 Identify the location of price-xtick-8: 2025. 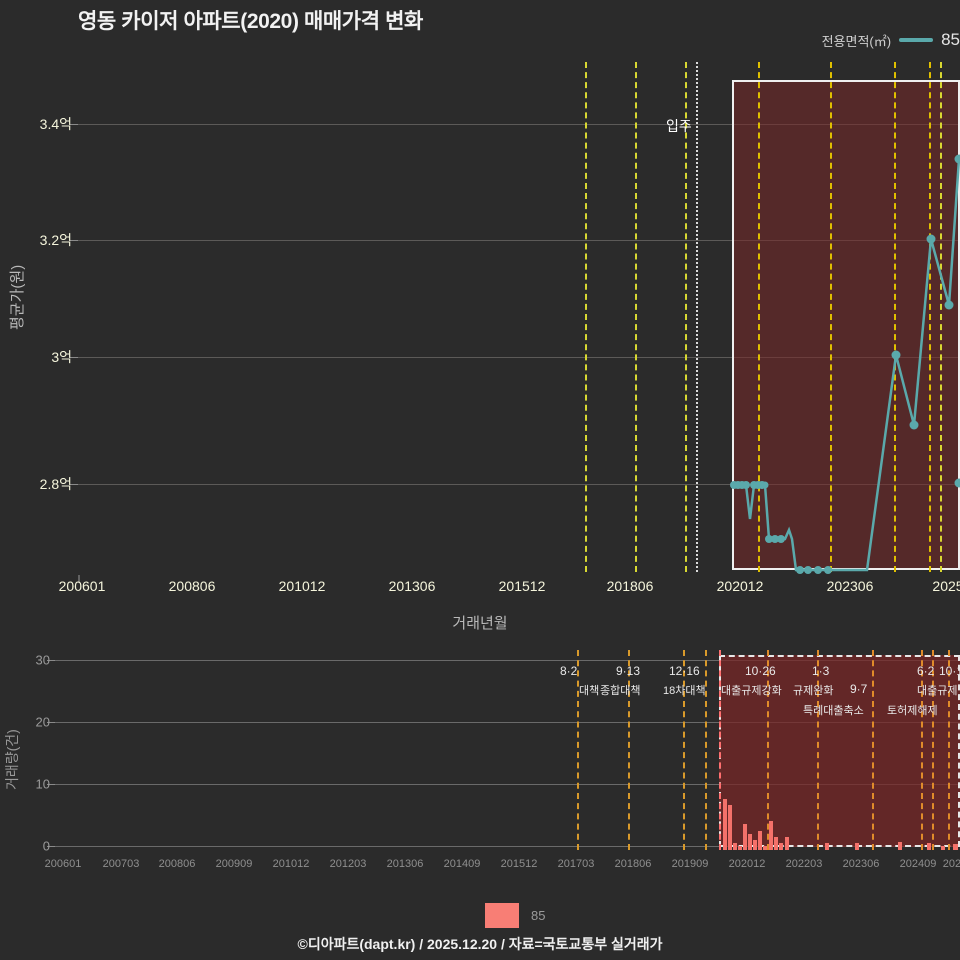
(946, 586).